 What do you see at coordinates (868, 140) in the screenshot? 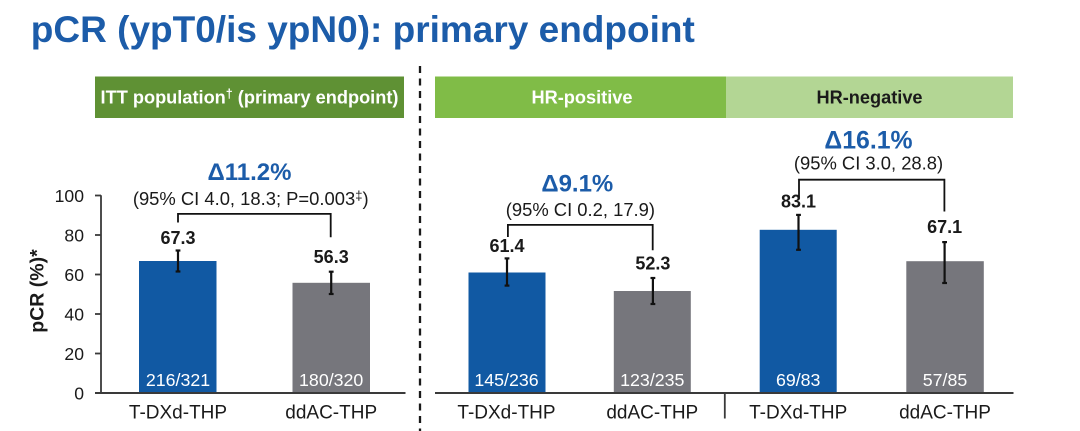
I see `svg-text: Δ16.1%` at bounding box center [868, 140].